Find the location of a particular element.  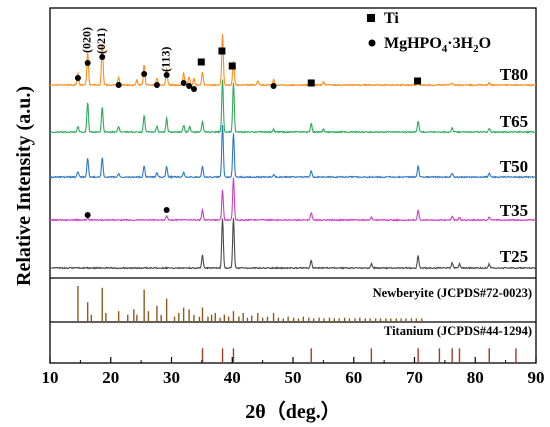

x-tick-label: 90 is located at coordinates (536, 377).